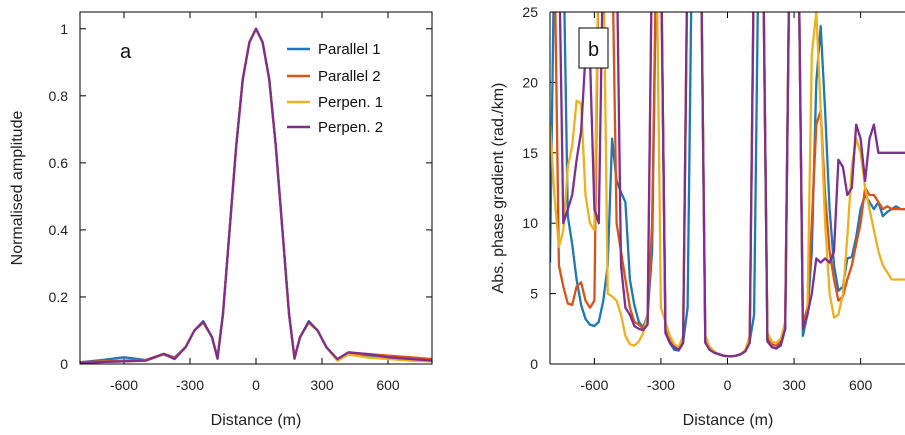  I want to click on panel-b-ylabel: Abs. phase gradient (rad./km), so click(498, 188).